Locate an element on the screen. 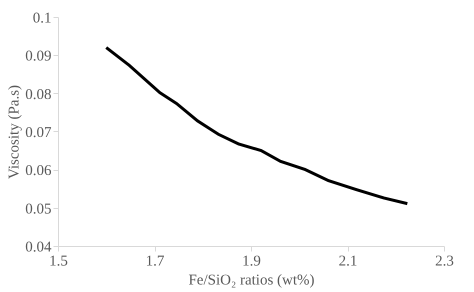 This screenshot has width=474, height=292. y-axis-title: Viscosity (Pa.s) is located at coordinates (14, 132).